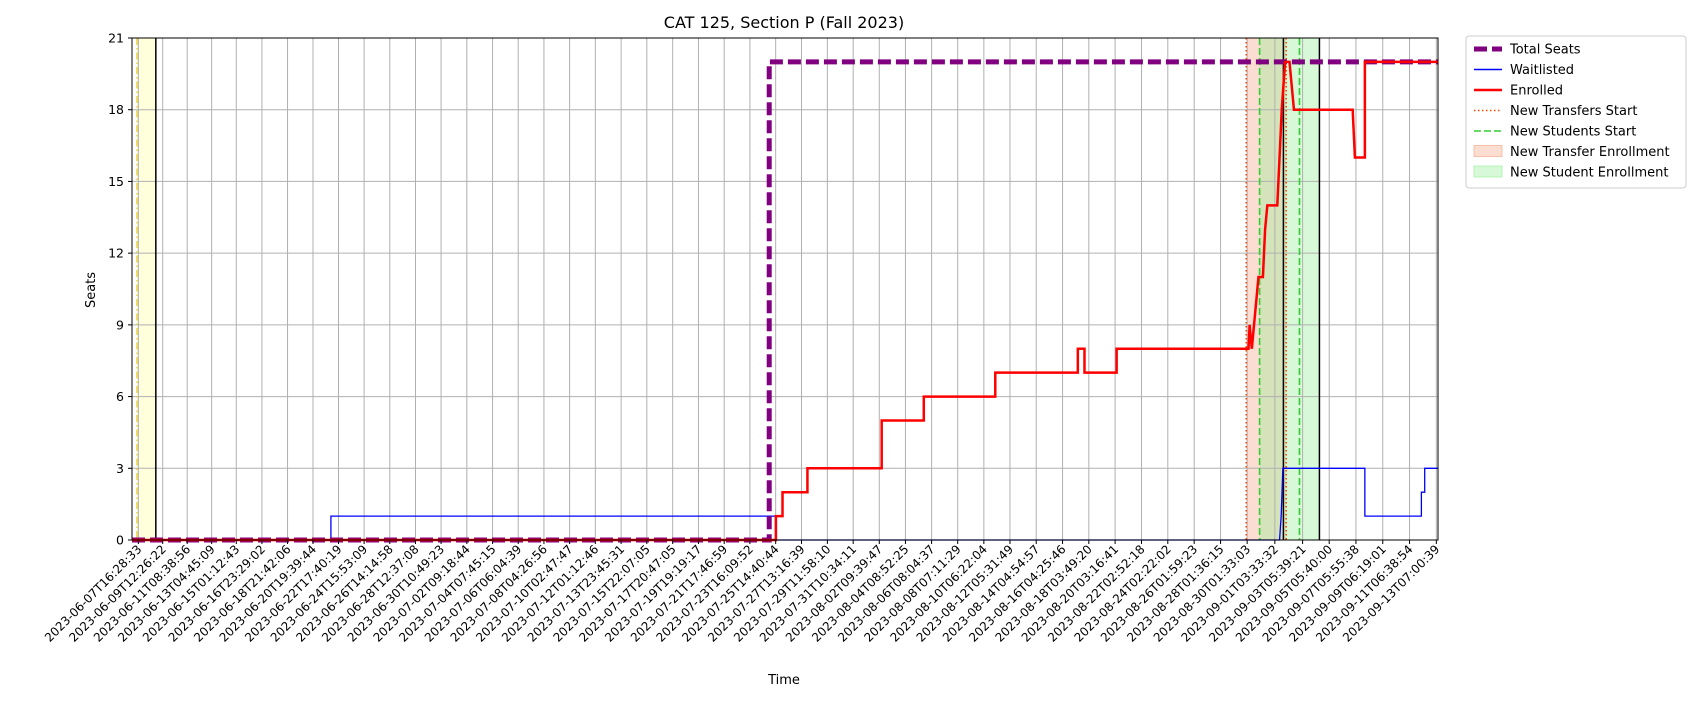 The width and height of the screenshot is (1700, 704). I want to click on legend-label: New Transfers Start, so click(1573, 111).